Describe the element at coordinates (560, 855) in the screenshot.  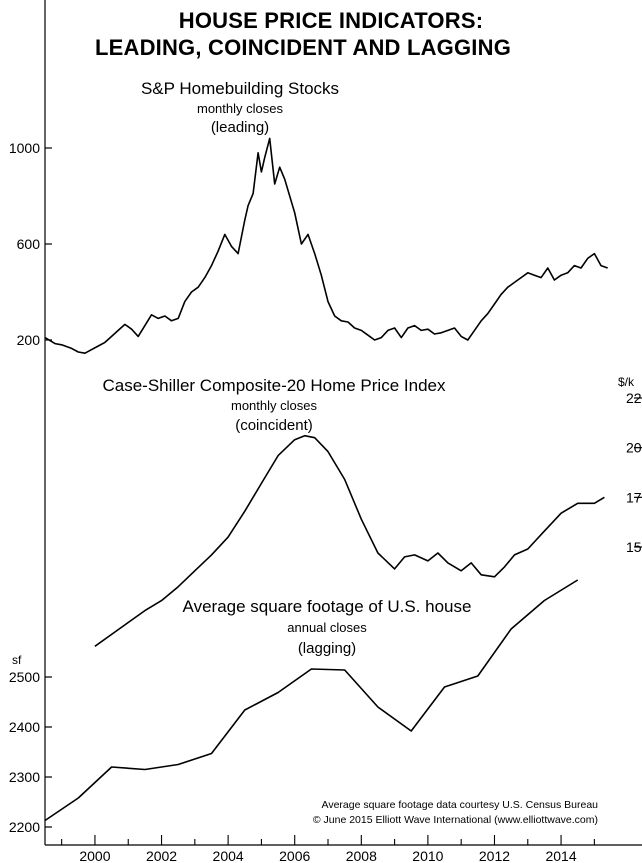
I see `x-tick-label: 2014` at that location.